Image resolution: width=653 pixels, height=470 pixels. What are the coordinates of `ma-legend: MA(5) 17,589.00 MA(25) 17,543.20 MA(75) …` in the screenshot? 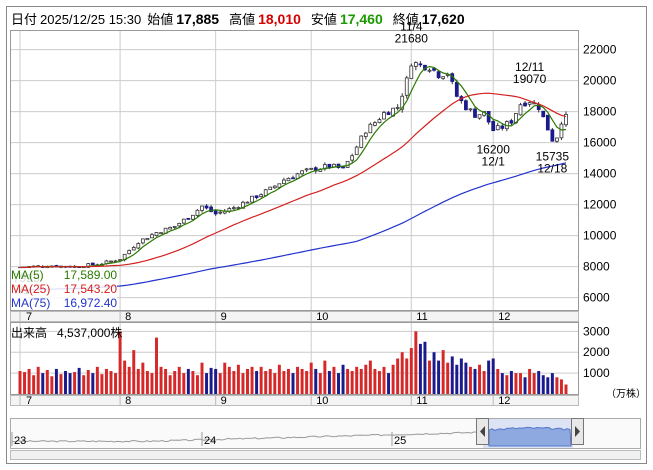 It's located at (64, 289).